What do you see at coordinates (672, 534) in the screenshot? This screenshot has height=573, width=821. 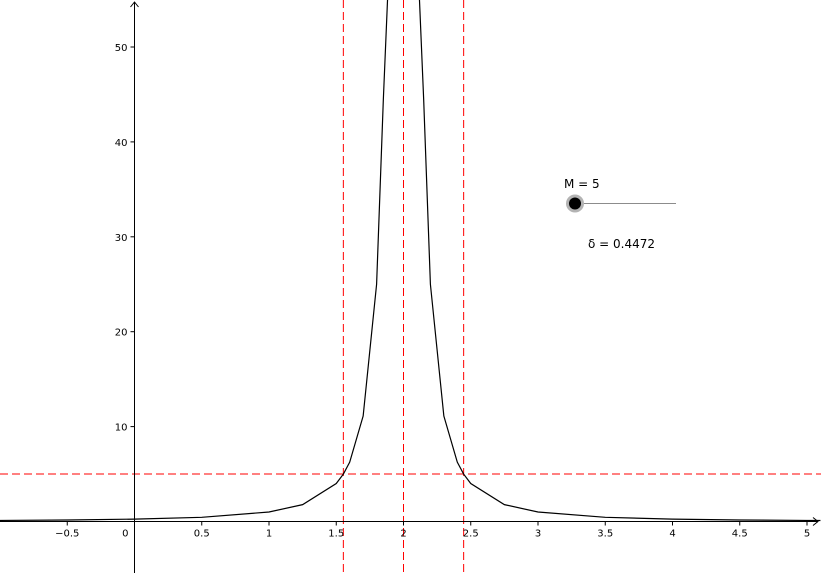 I see `x-tick-label: 4` at bounding box center [672, 534].